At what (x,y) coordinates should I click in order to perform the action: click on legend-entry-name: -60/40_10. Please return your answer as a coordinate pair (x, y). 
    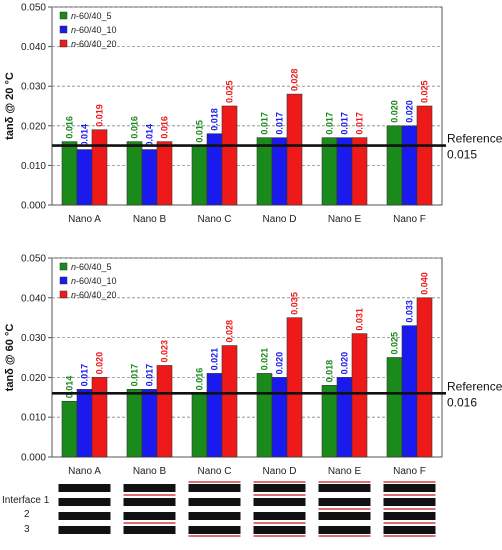
    Looking at the image, I should click on (96, 30).